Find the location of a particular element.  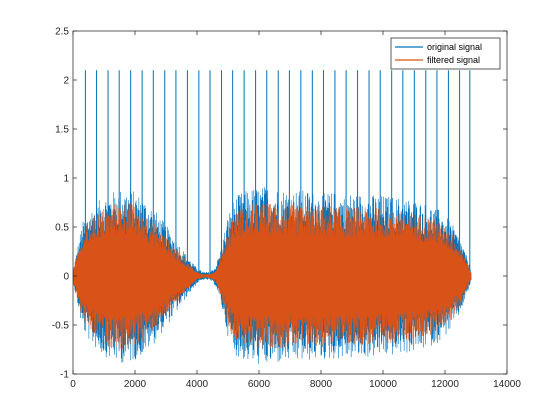

y-tick-label: -0.5 is located at coordinates (61, 326).